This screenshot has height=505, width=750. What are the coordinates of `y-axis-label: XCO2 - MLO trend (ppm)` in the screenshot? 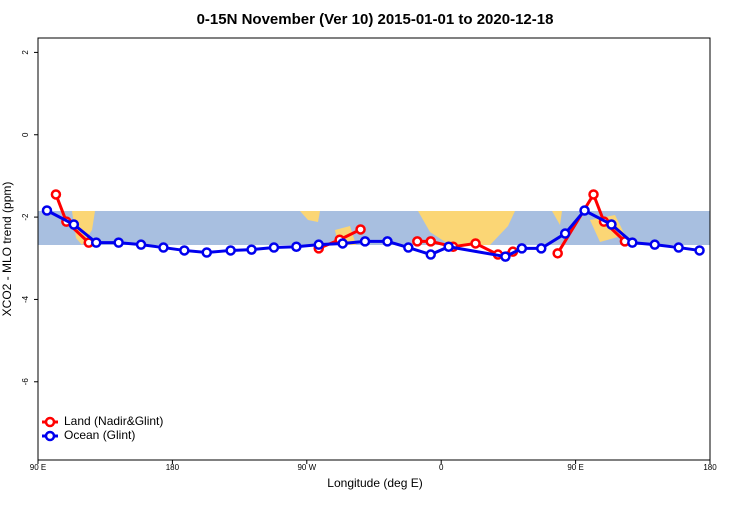 It's located at (7, 249).